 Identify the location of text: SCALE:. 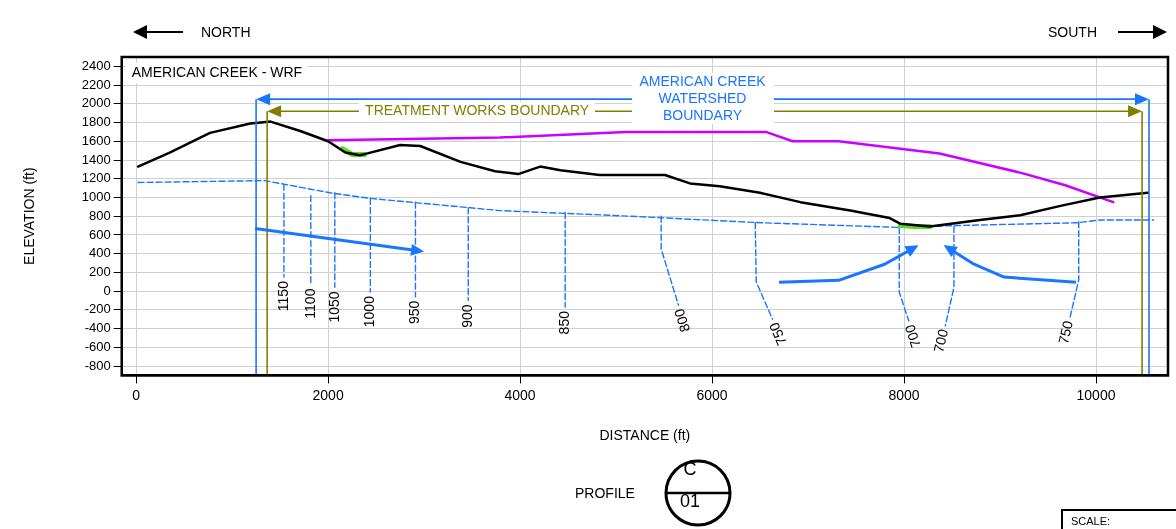
(1091, 521).